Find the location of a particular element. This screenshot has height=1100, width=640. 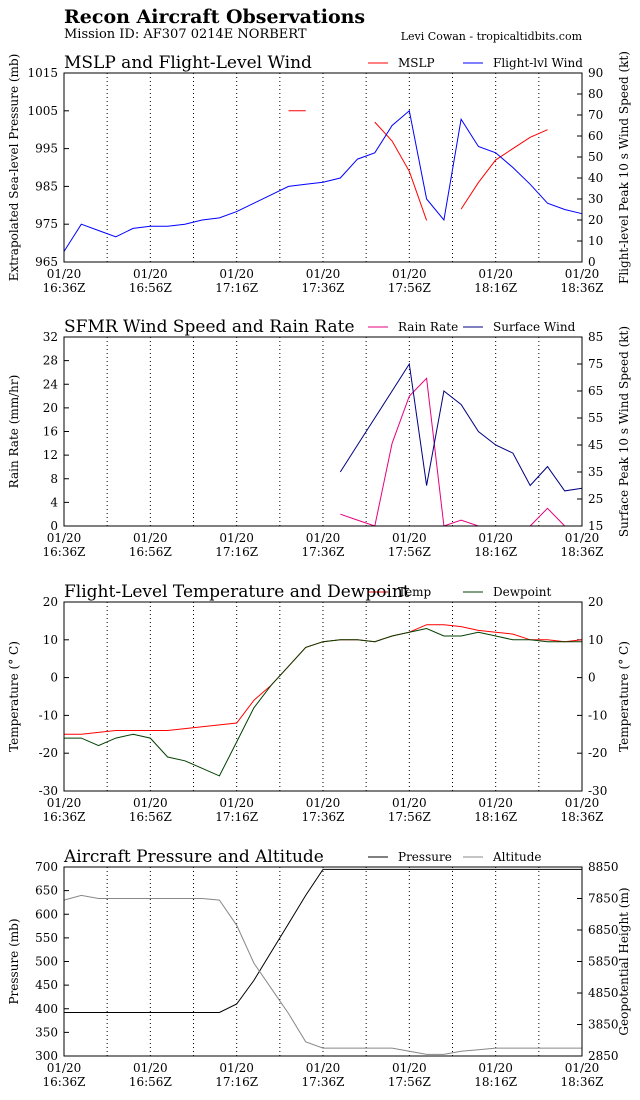

chart-title: MSLP and Flight-Level Wind is located at coordinates (188, 63).